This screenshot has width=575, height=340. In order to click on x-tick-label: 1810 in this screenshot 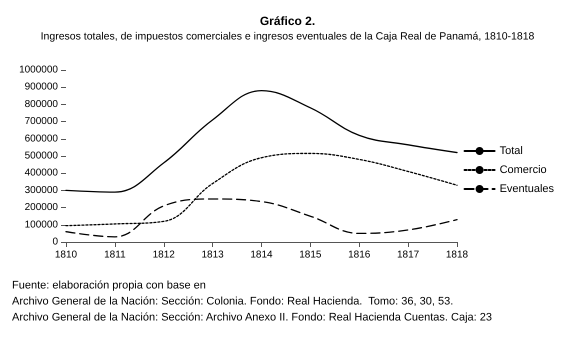, I will do `click(66, 255)`.